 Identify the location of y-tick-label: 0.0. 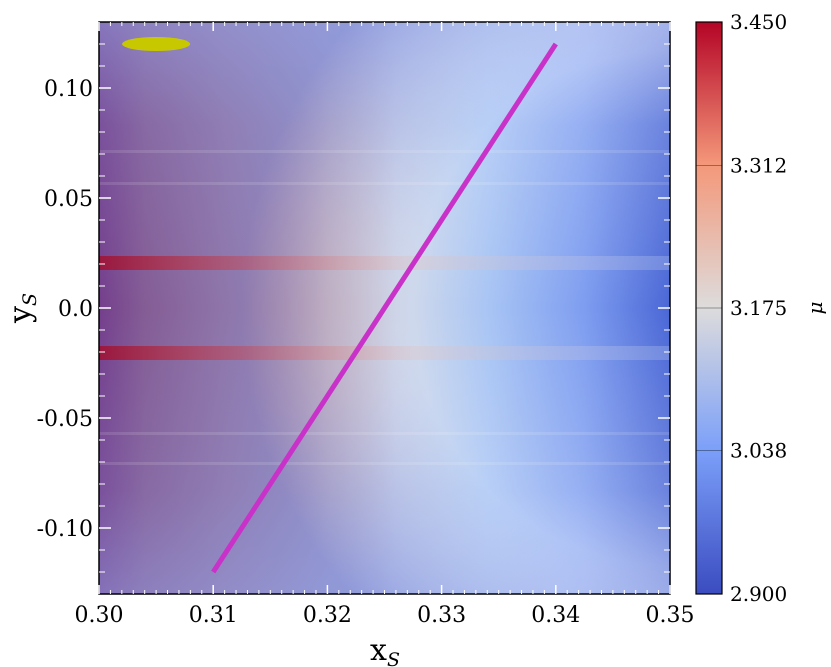
(75, 309).